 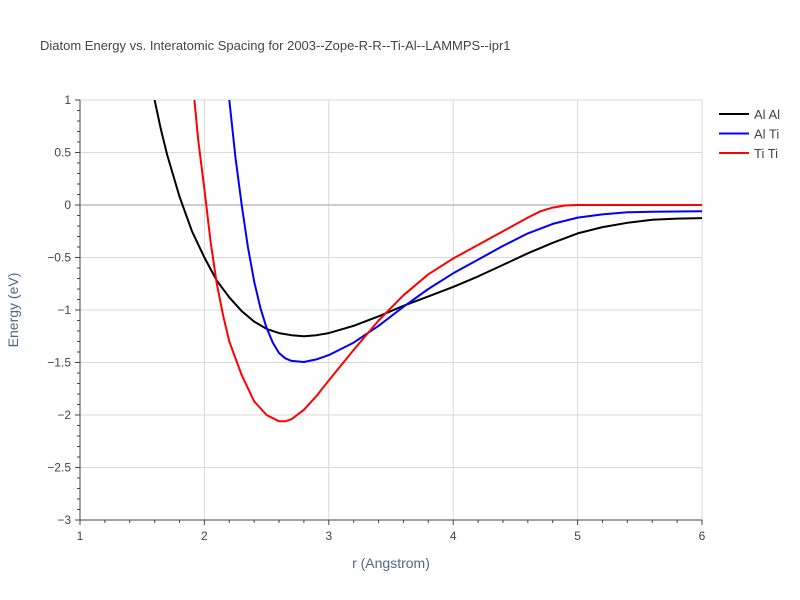 What do you see at coordinates (62, 153) in the screenshot?
I see `y-tick-label: 0.5` at bounding box center [62, 153].